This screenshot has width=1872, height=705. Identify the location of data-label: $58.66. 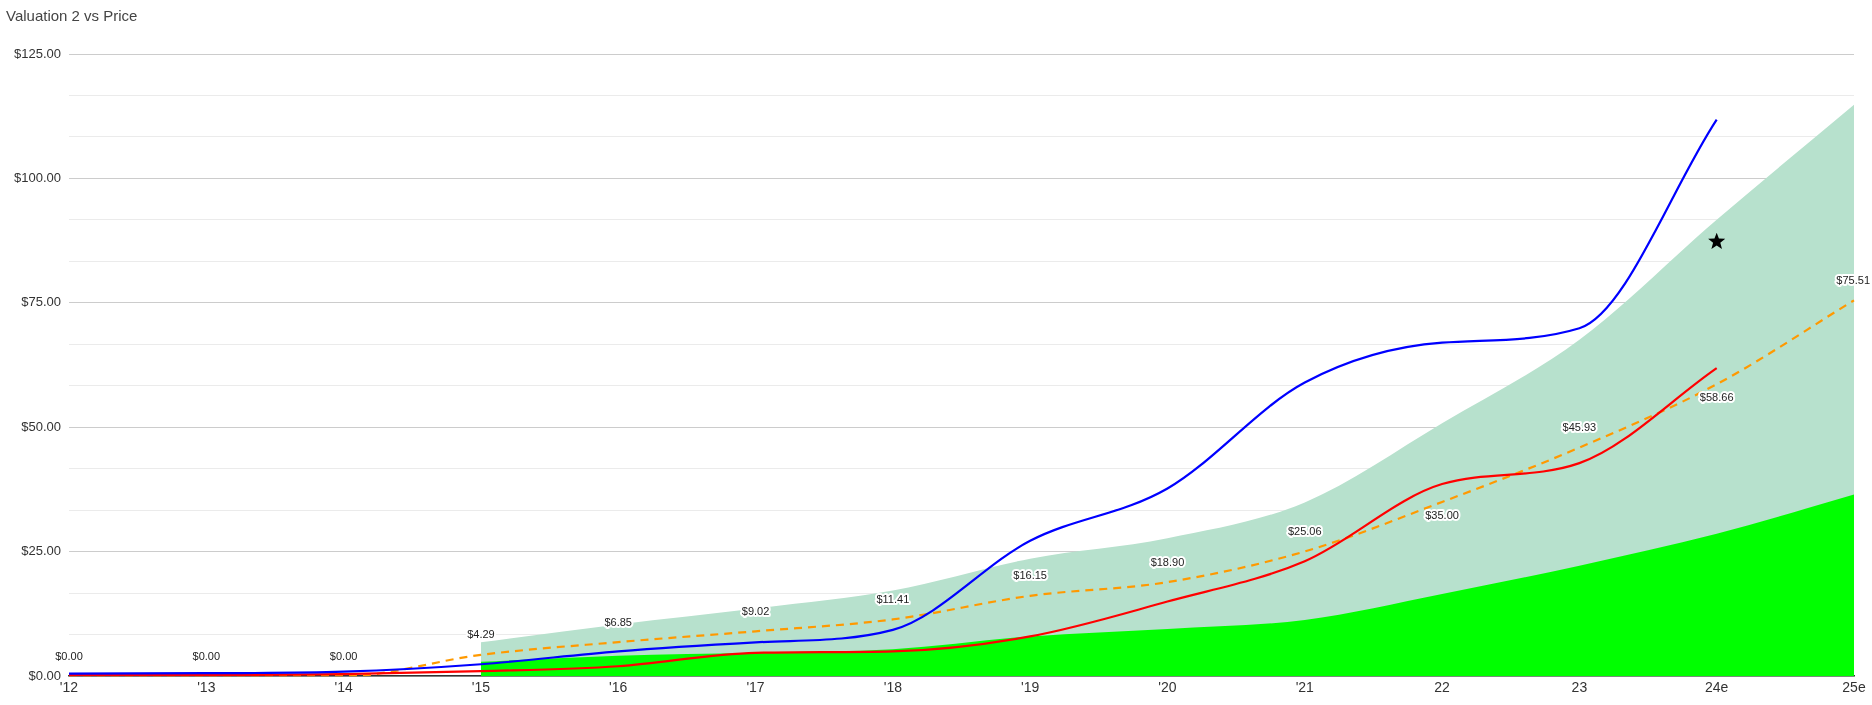
(1716, 396).